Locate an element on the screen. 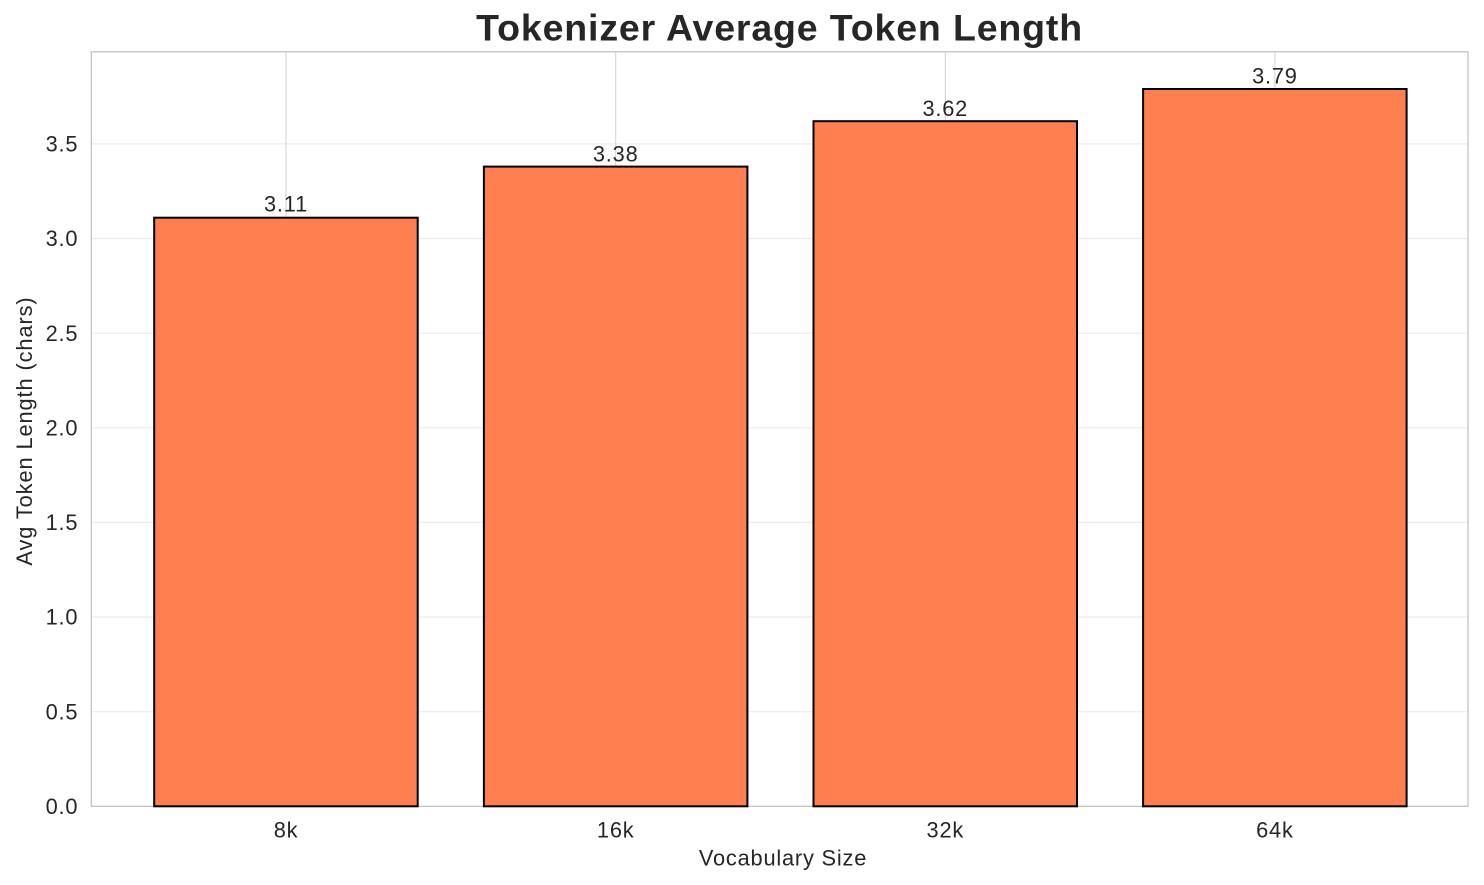 This screenshot has width=1484, height=885. svg-text: 3.38 is located at coordinates (616, 153).